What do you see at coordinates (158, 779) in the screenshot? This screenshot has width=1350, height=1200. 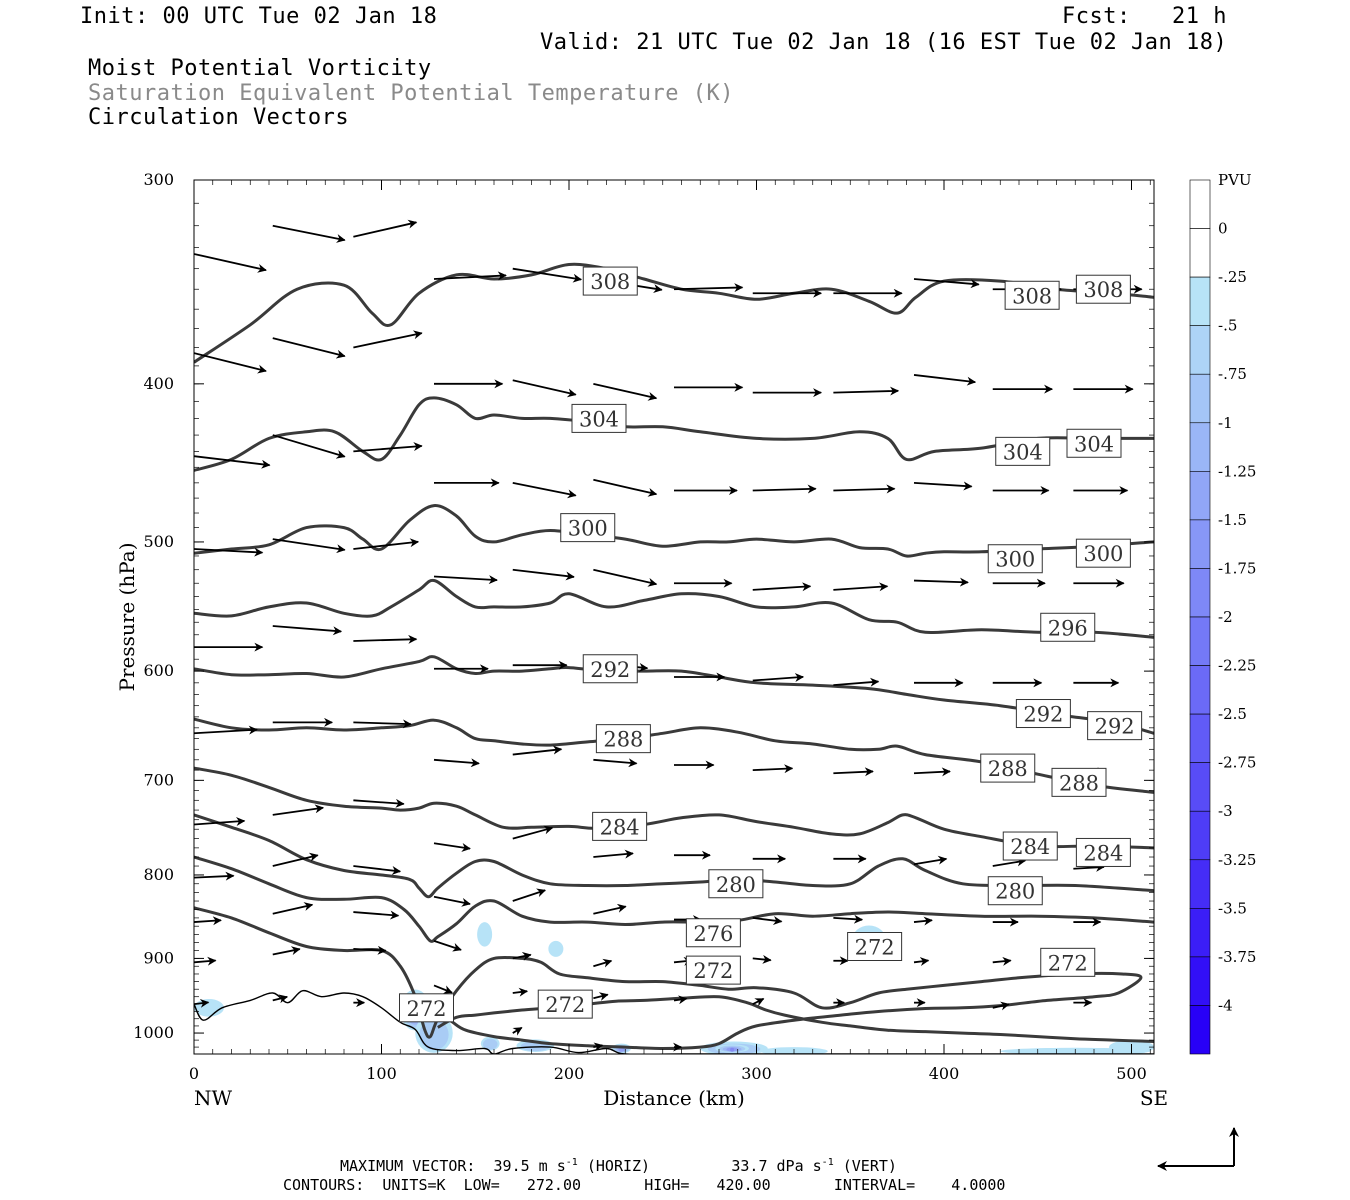 I see `y-tick-label: 700` at bounding box center [158, 779].